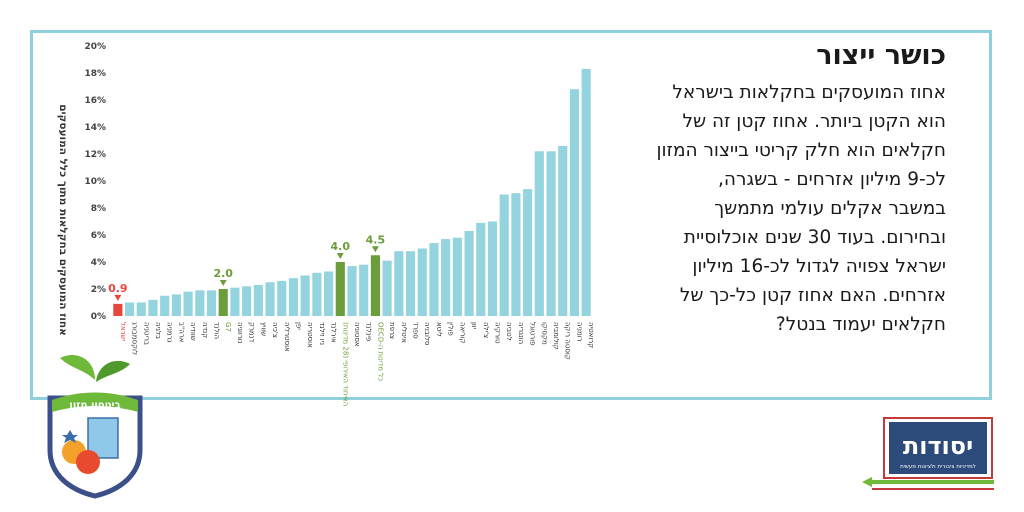 The width and height of the screenshot is (1024, 512). Describe the element at coordinates (98, 209) in the screenshot. I see `y-tick-label: 8%` at that location.